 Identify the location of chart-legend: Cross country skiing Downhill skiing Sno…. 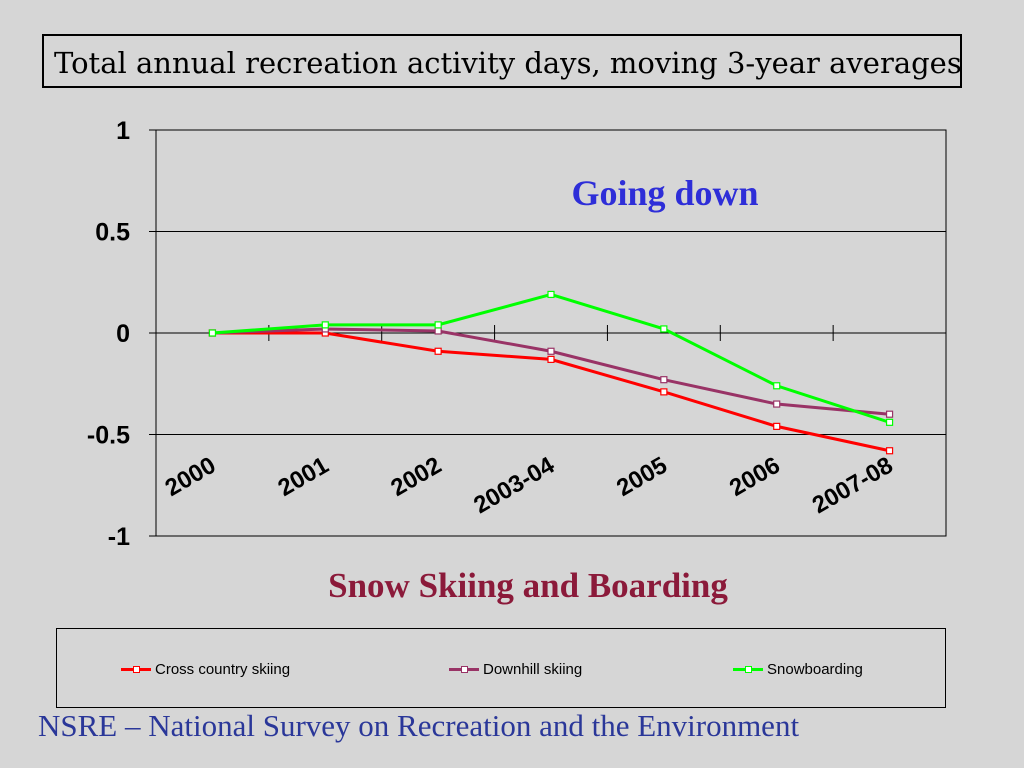
(501, 668).